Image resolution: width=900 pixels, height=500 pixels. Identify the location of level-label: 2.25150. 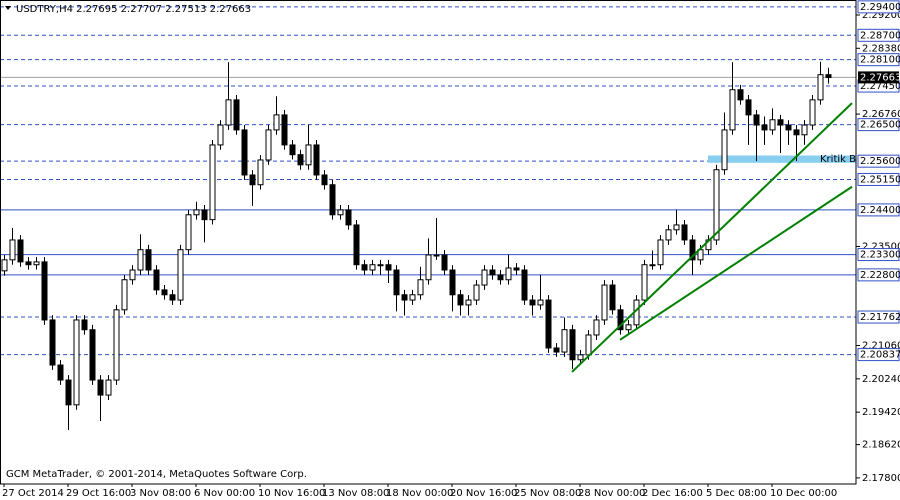
(880, 179).